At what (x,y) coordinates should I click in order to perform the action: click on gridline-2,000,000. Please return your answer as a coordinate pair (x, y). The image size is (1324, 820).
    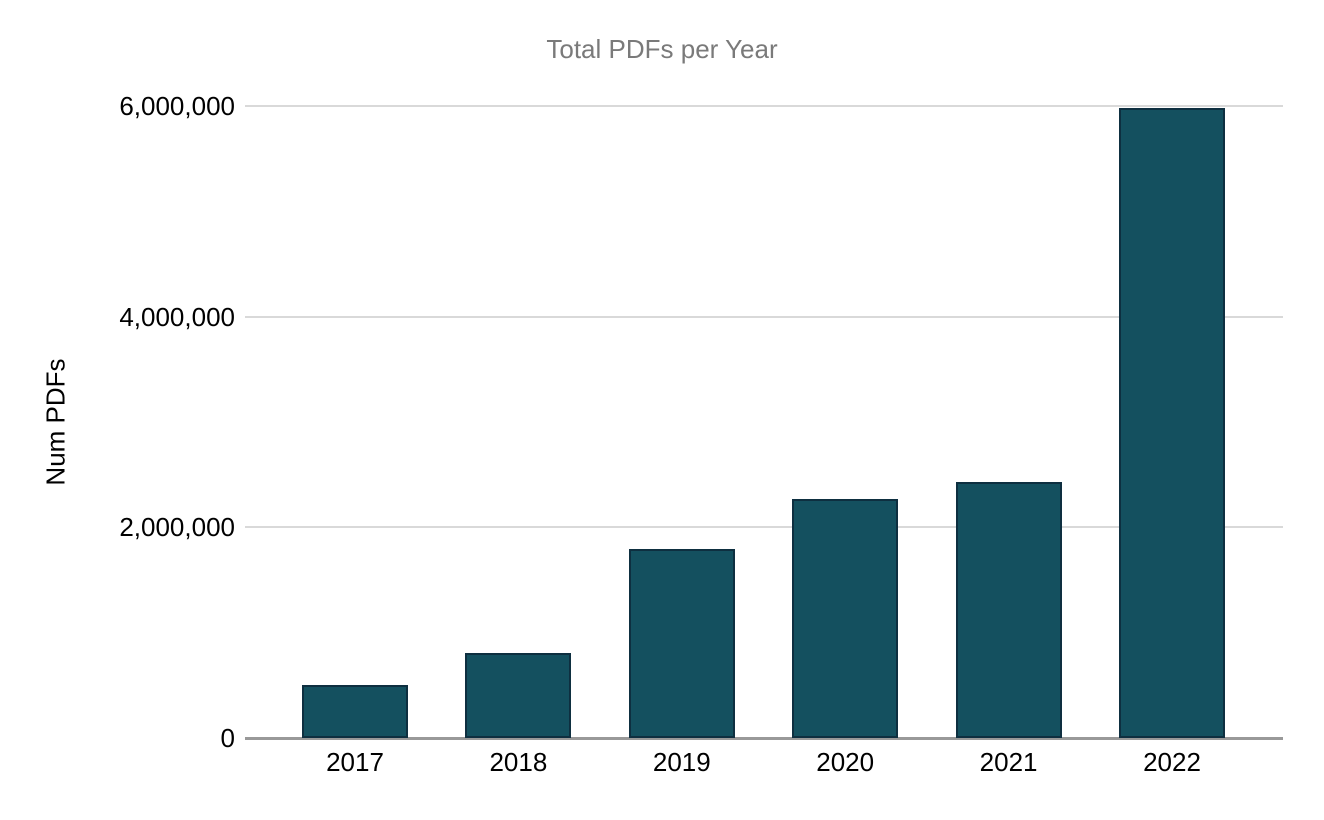
    Looking at the image, I should click on (764, 527).